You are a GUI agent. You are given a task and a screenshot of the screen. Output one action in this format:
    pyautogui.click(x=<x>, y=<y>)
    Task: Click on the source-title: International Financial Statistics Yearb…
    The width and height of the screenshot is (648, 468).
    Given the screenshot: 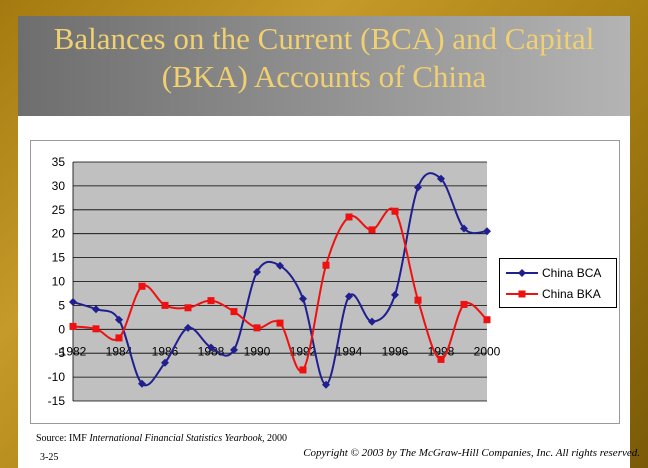 What is the action you would take?
    pyautogui.click(x=177, y=438)
    